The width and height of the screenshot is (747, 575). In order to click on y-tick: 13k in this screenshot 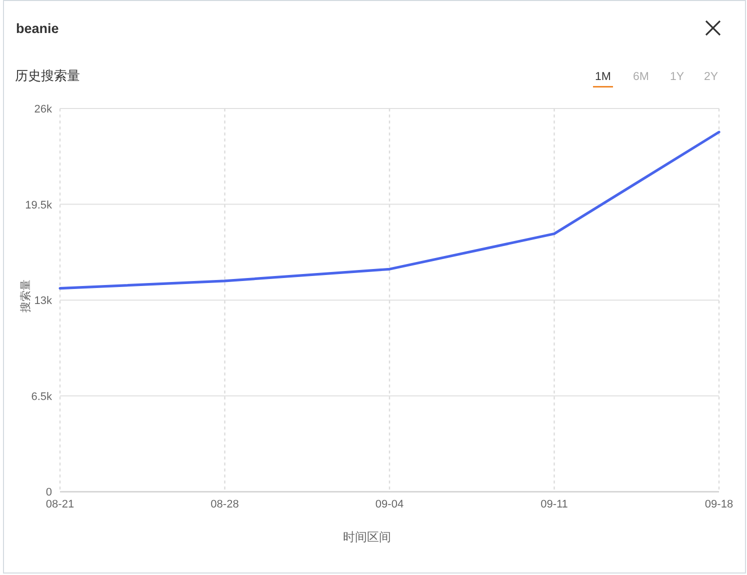, I will do `click(43, 301)`.